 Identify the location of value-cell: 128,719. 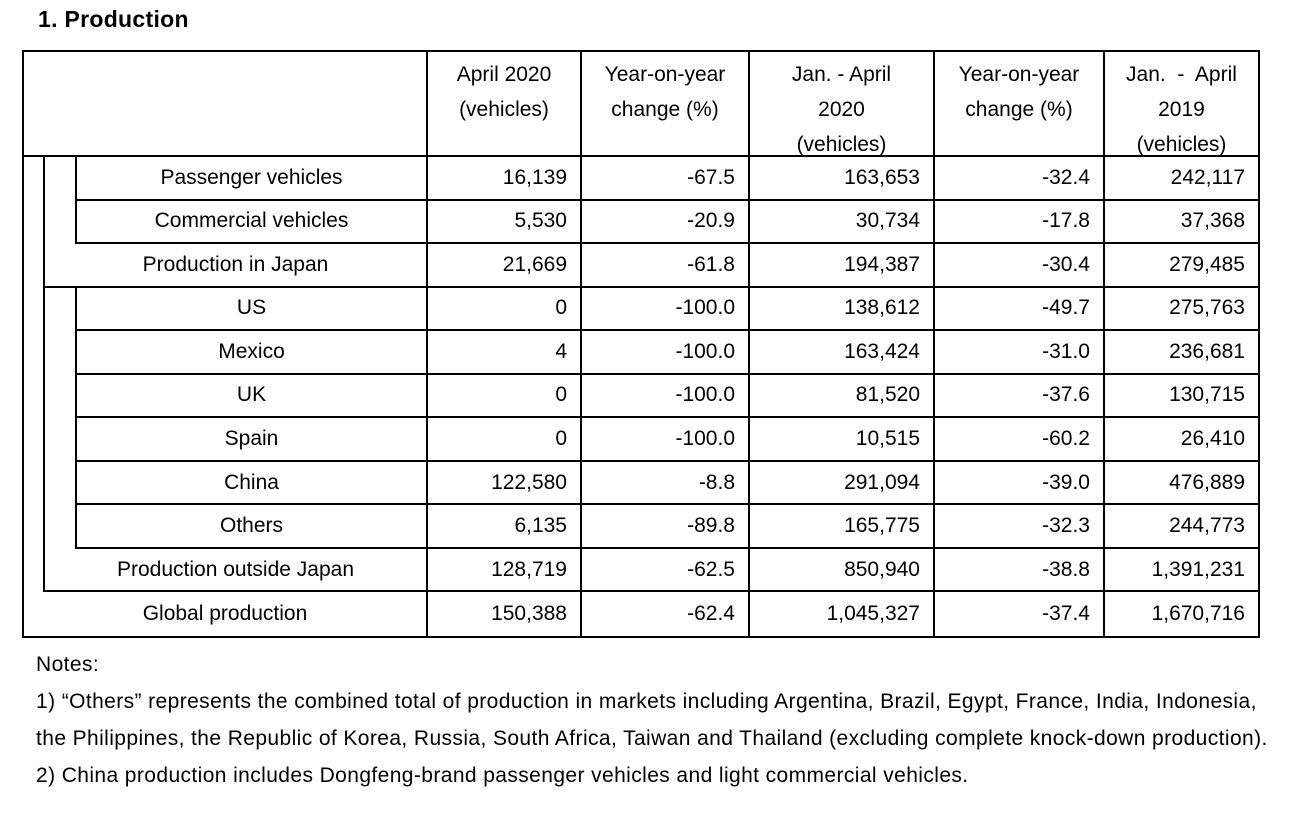
(505, 570).